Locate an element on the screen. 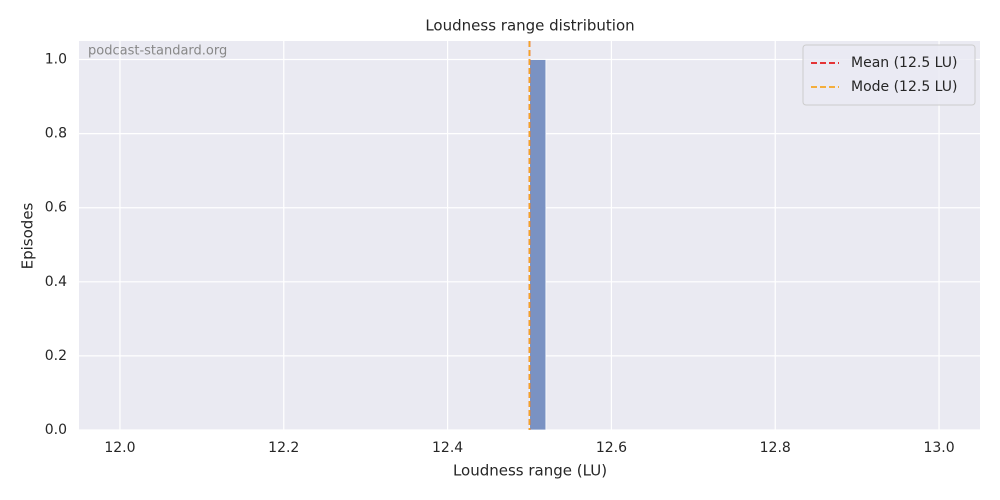  y-tick-label: 0.0 is located at coordinates (56, 430).